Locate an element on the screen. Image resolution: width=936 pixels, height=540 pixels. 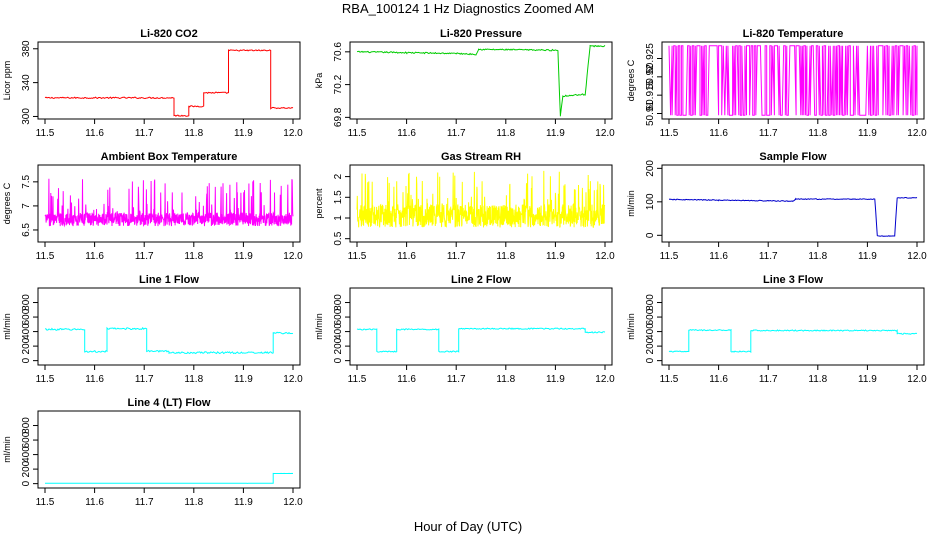
y-axis-label: Licor ppm is located at coordinates (7, 81).